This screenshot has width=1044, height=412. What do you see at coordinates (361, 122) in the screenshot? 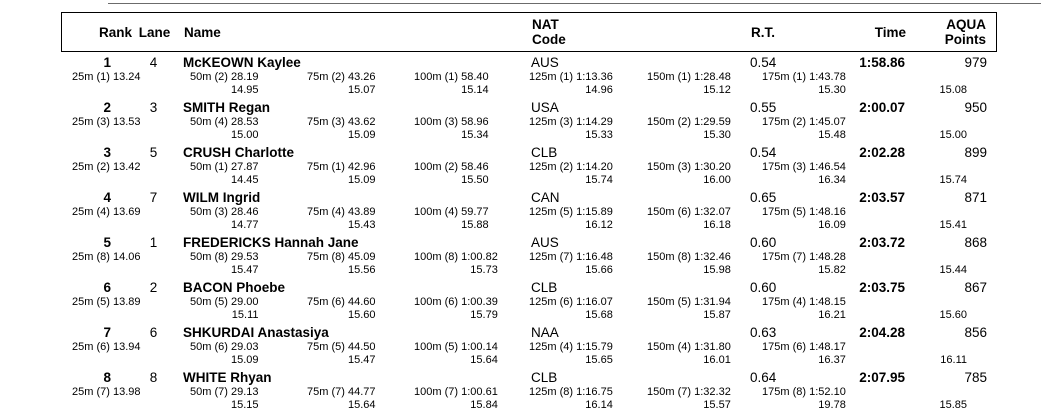
I see `split-time: 43.62` at bounding box center [361, 122].